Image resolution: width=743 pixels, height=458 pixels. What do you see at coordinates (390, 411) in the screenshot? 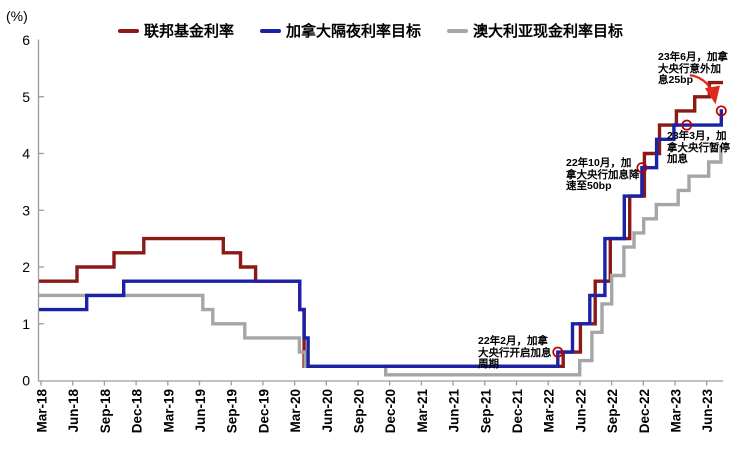
I see `x-tick-label: Dec-20` at bounding box center [390, 411].